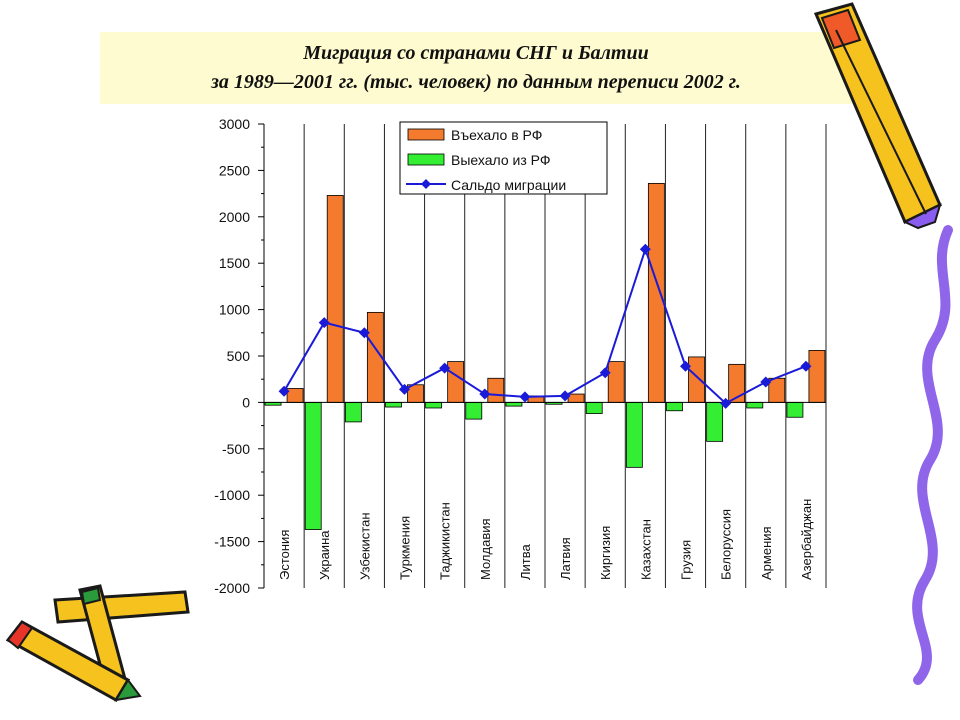 The width and height of the screenshot is (960, 720). What do you see at coordinates (594, 407) in the screenshot?
I see `bar-departed-киргизия` at bounding box center [594, 407].